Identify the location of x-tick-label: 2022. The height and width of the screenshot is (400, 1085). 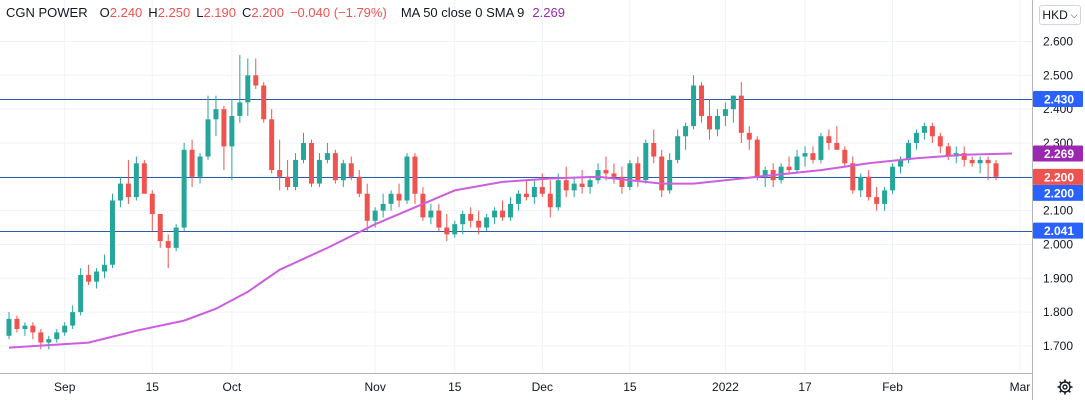
(725, 387).